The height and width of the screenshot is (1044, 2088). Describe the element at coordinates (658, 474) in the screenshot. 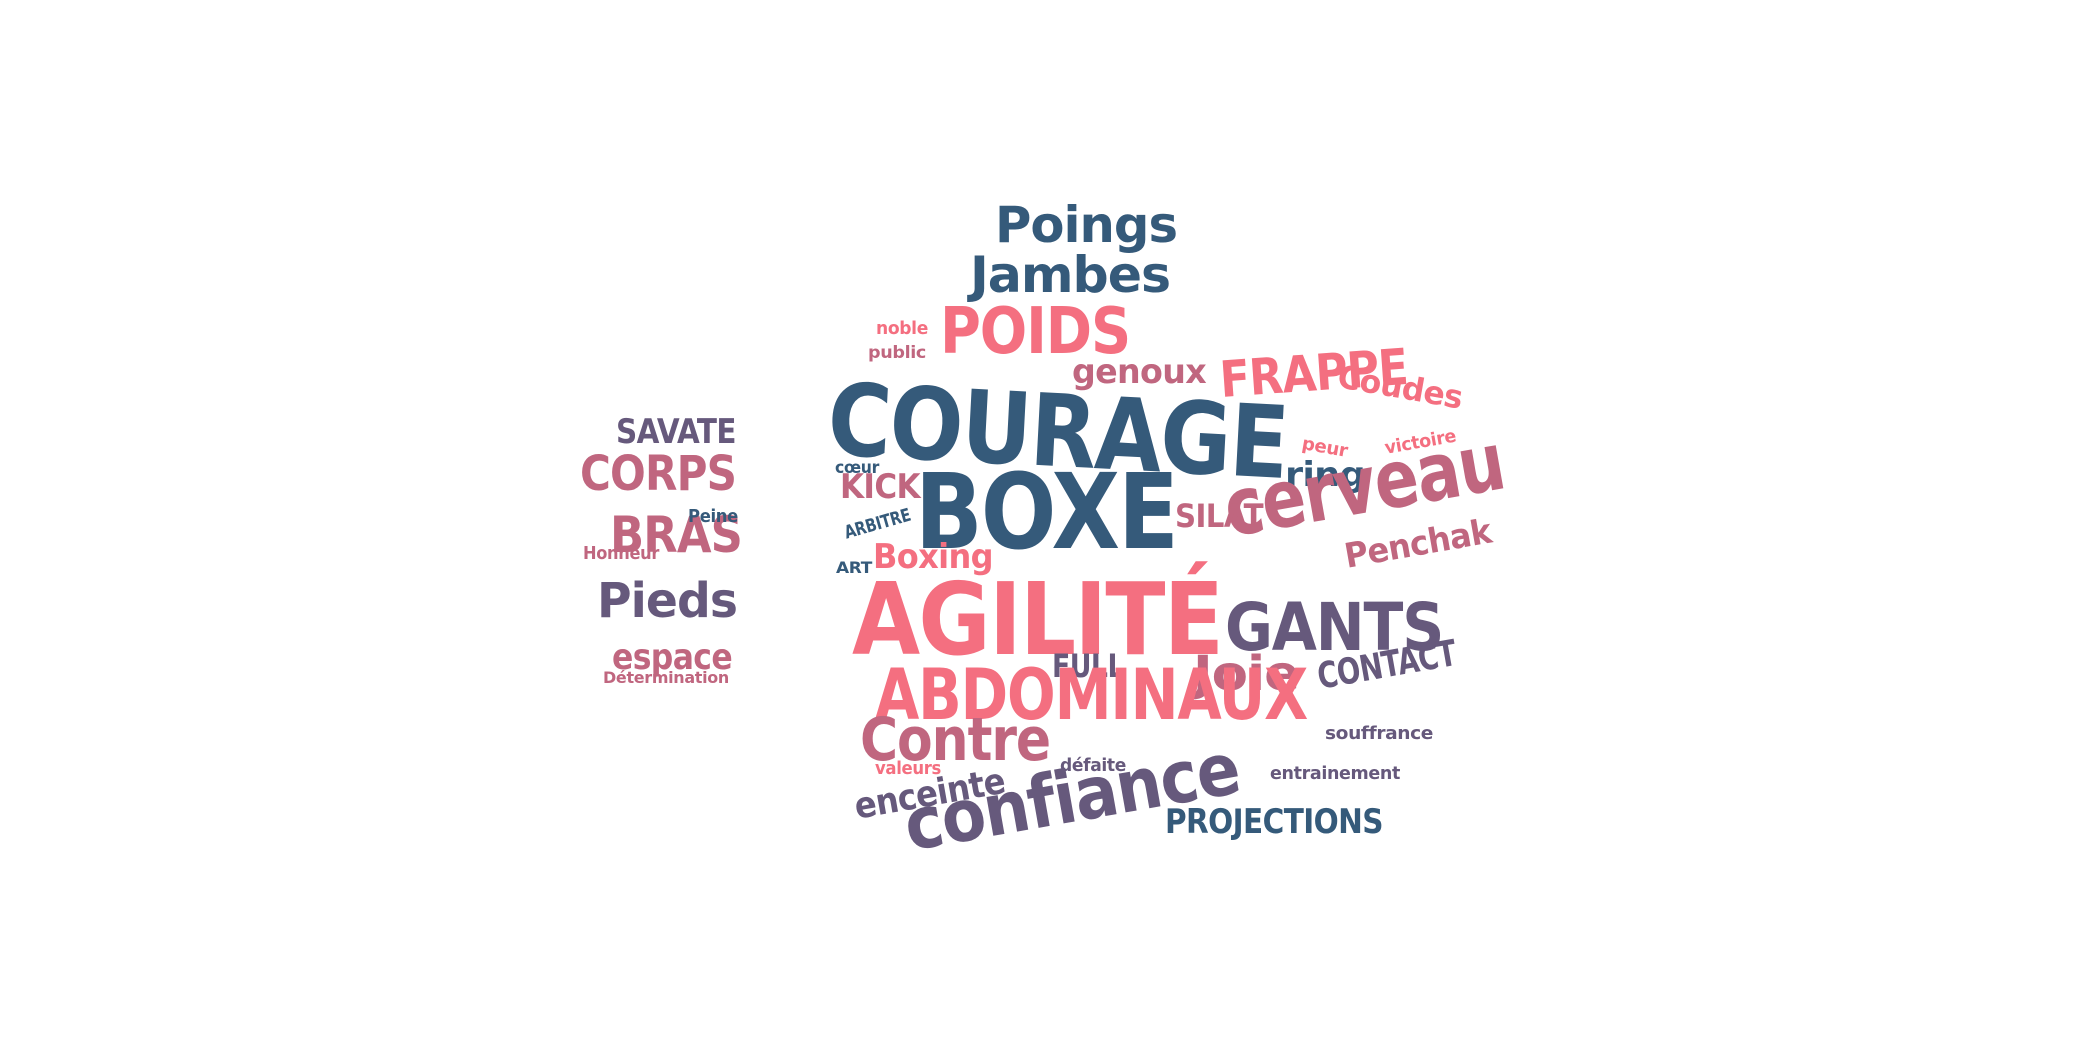

I see `cloud-word: CORPS` at that location.